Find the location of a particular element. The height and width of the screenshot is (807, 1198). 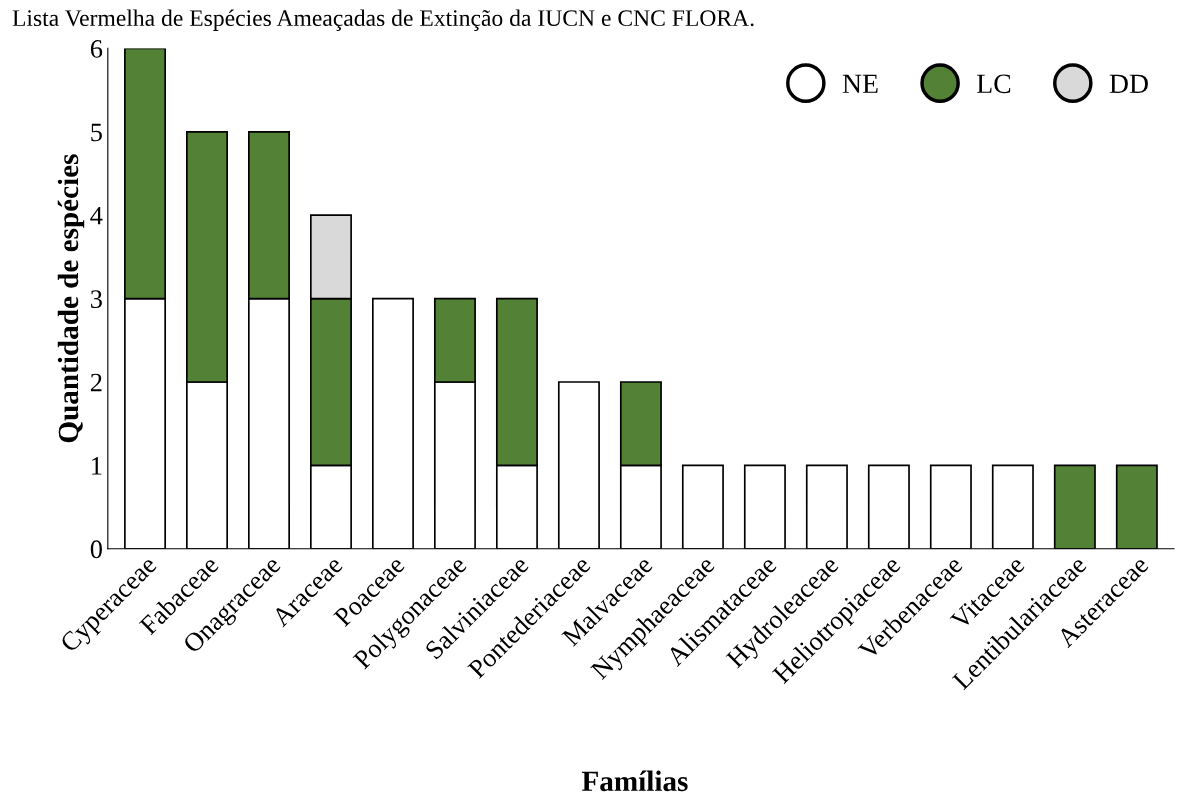

y-axis-title: Quantidade de espécies is located at coordinates (71, 298).